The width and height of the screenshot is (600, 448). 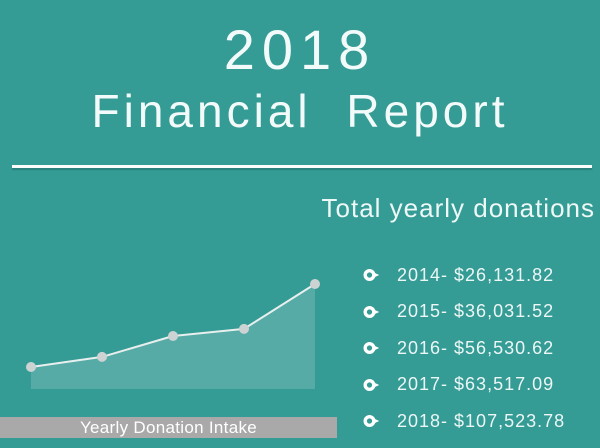 I want to click on donation-amount-label: 2018- $107,523.78, so click(x=481, y=420).